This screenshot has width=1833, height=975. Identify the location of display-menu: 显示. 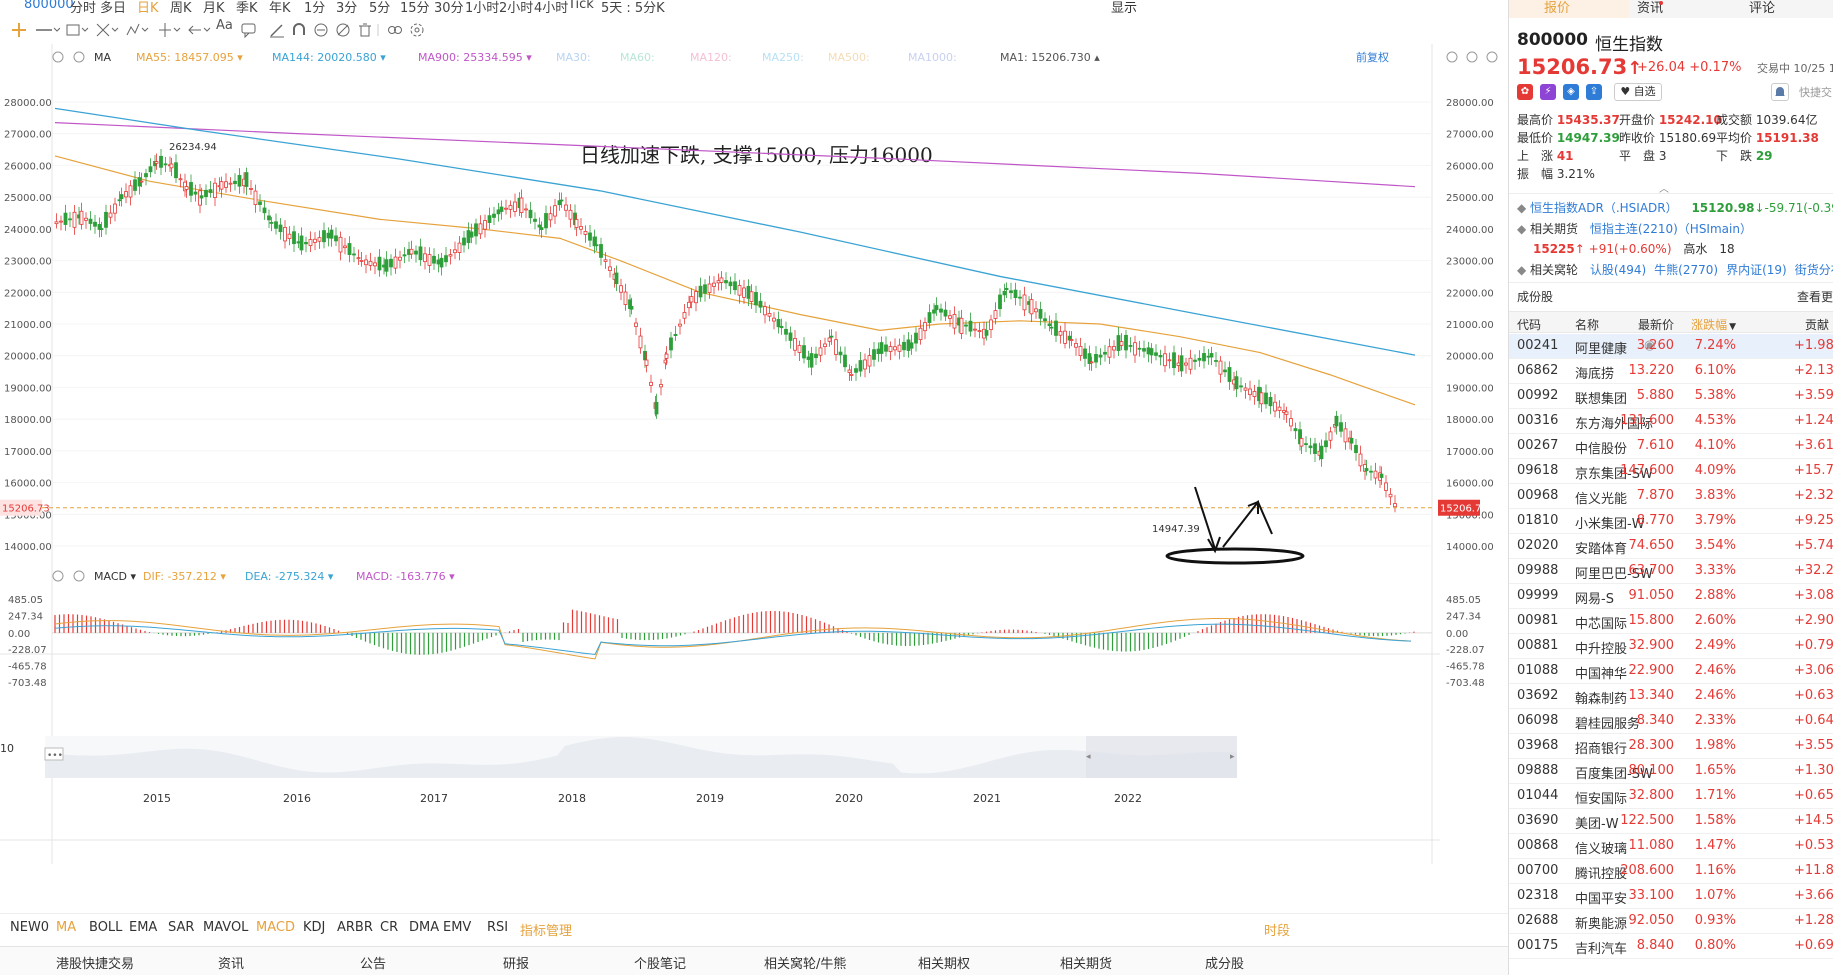
(1124, 7).